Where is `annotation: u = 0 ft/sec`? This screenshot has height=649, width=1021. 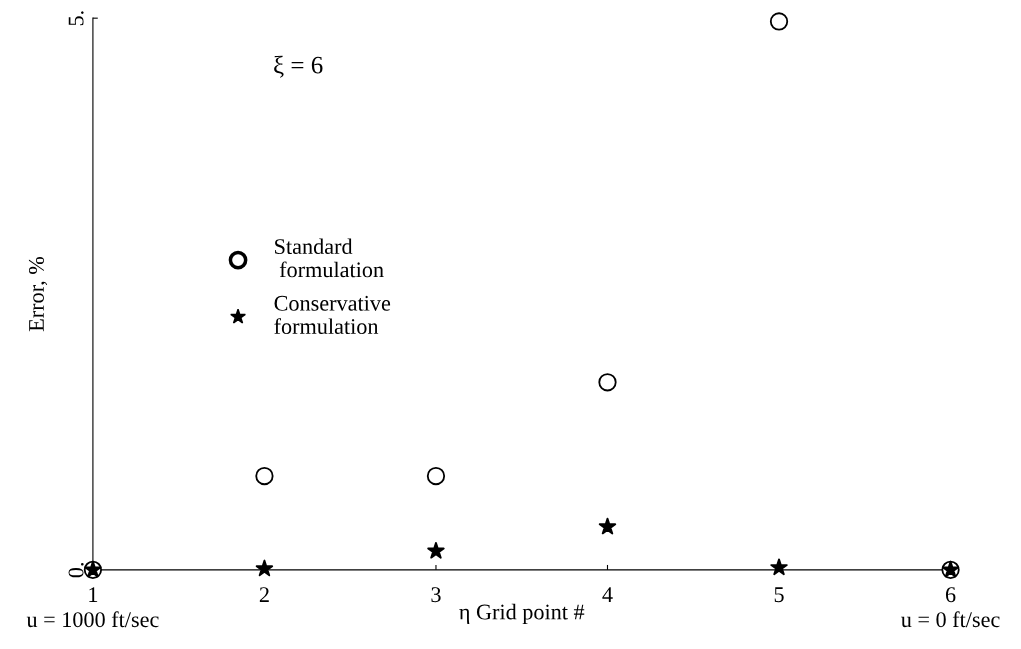 annotation: u = 0 ft/sec is located at coordinates (950, 619).